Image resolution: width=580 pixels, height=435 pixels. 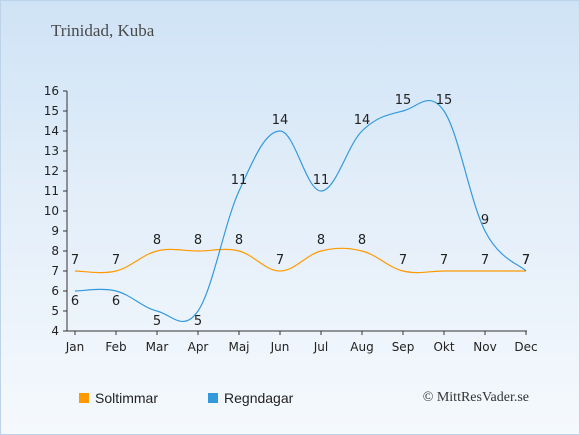 I want to click on legend-label-sun: Soltimmar, so click(x=127, y=398).